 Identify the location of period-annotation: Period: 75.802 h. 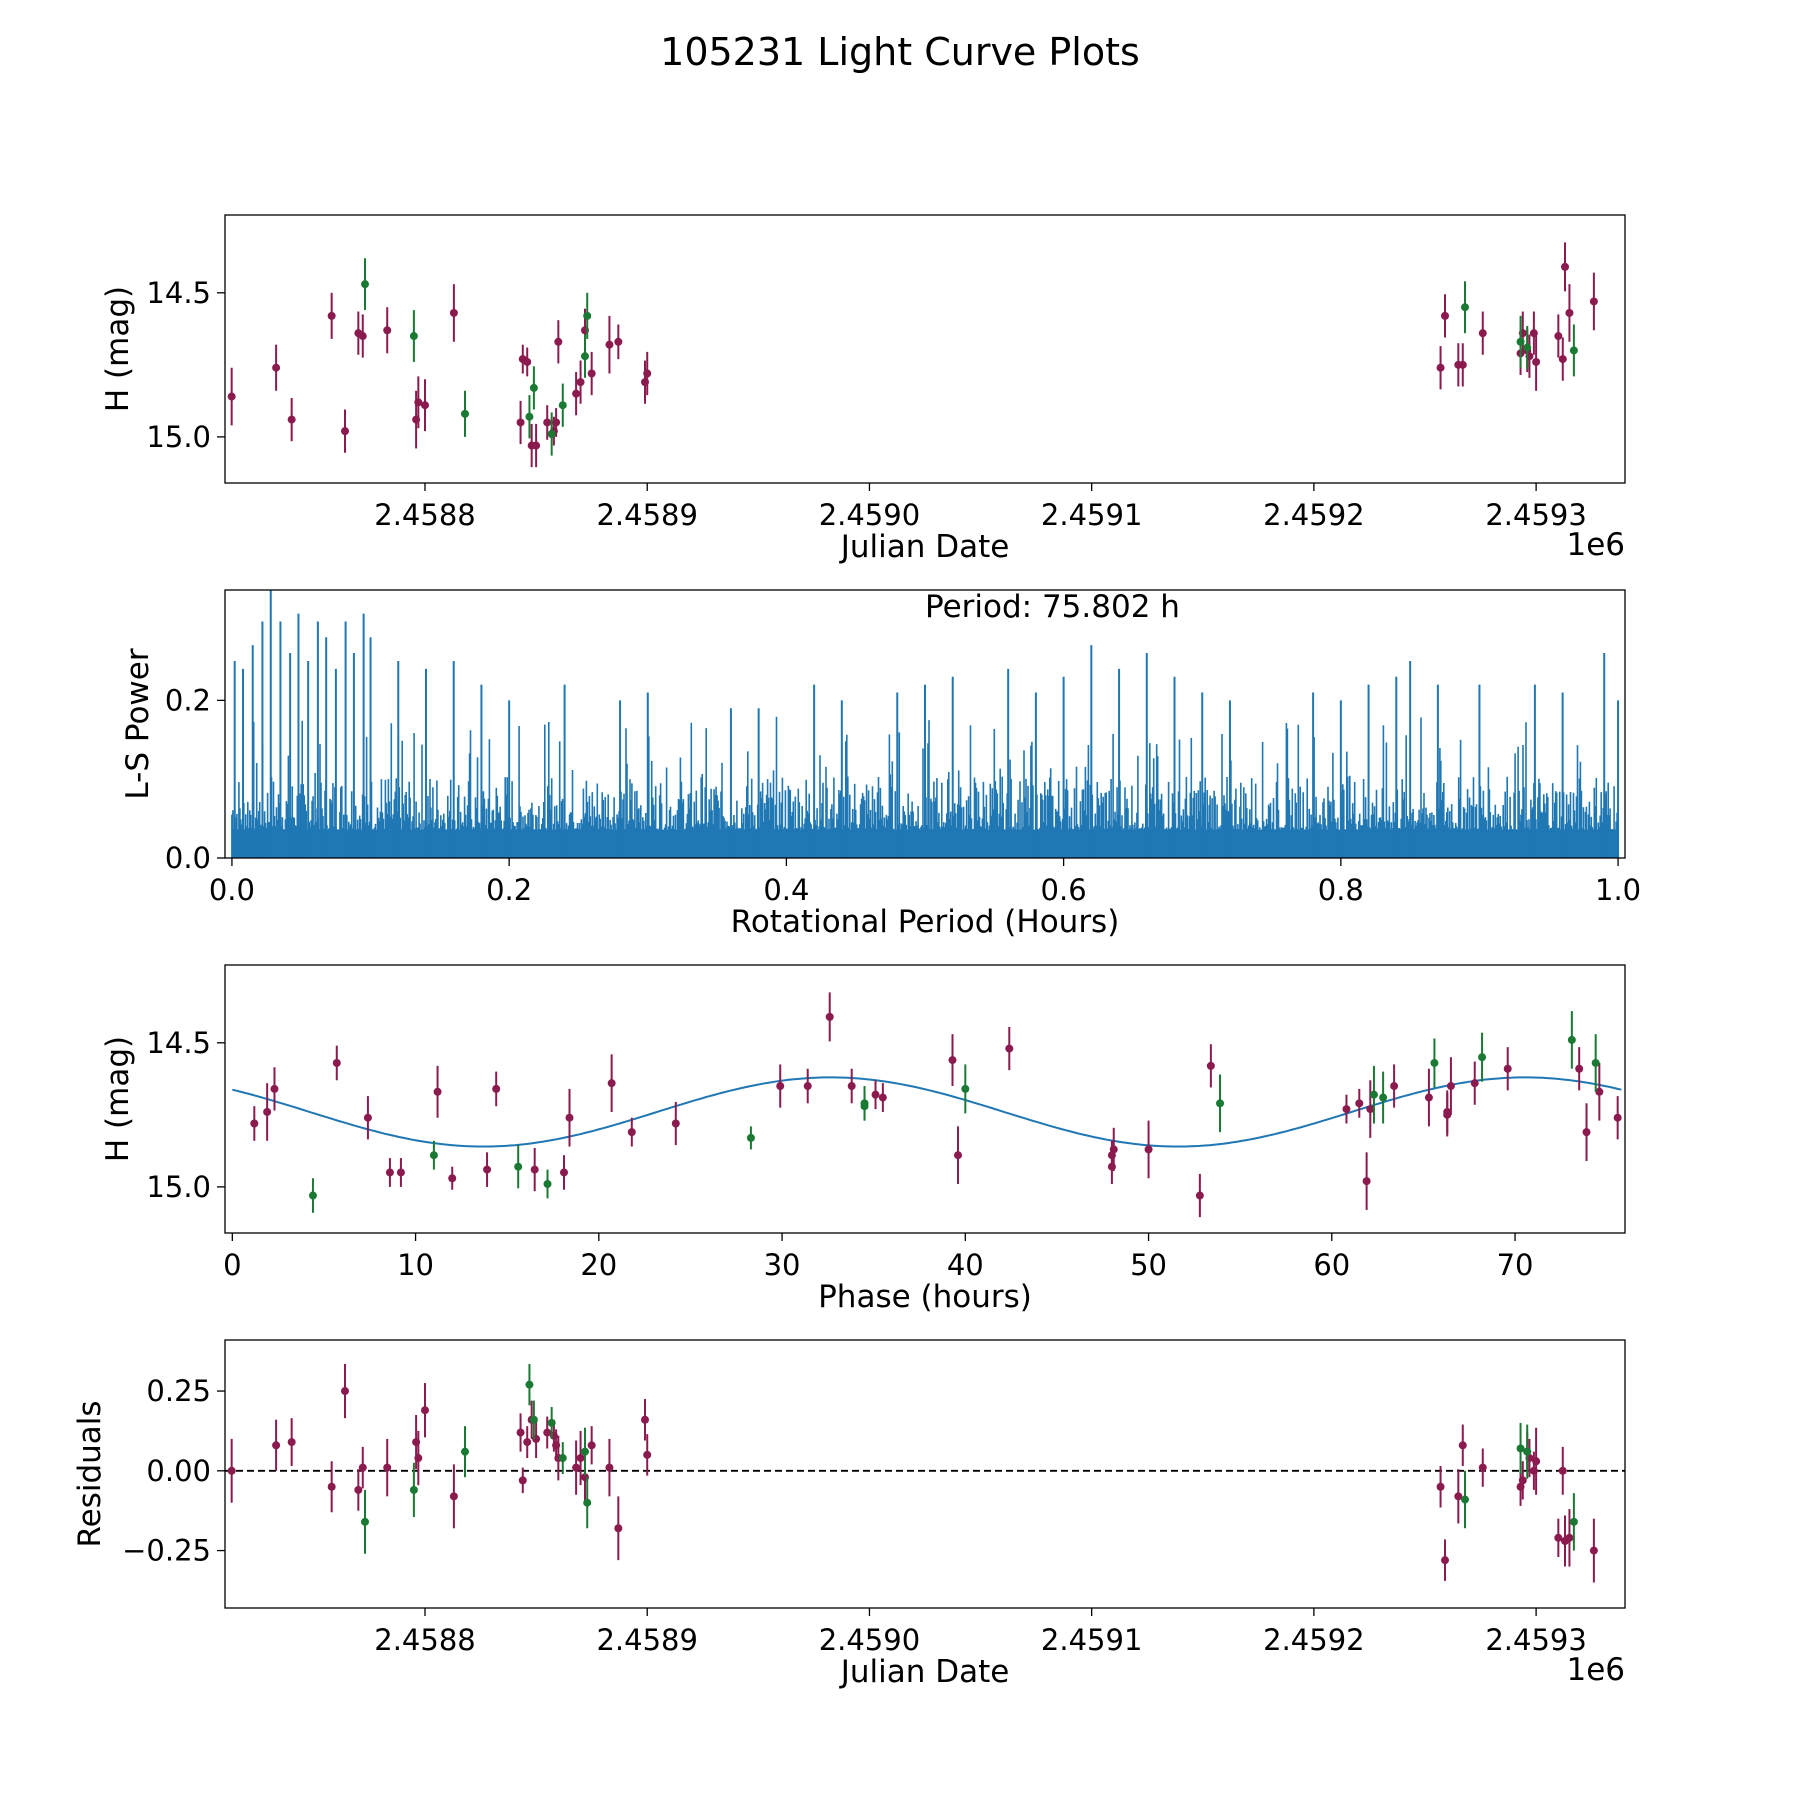
(1052, 607).